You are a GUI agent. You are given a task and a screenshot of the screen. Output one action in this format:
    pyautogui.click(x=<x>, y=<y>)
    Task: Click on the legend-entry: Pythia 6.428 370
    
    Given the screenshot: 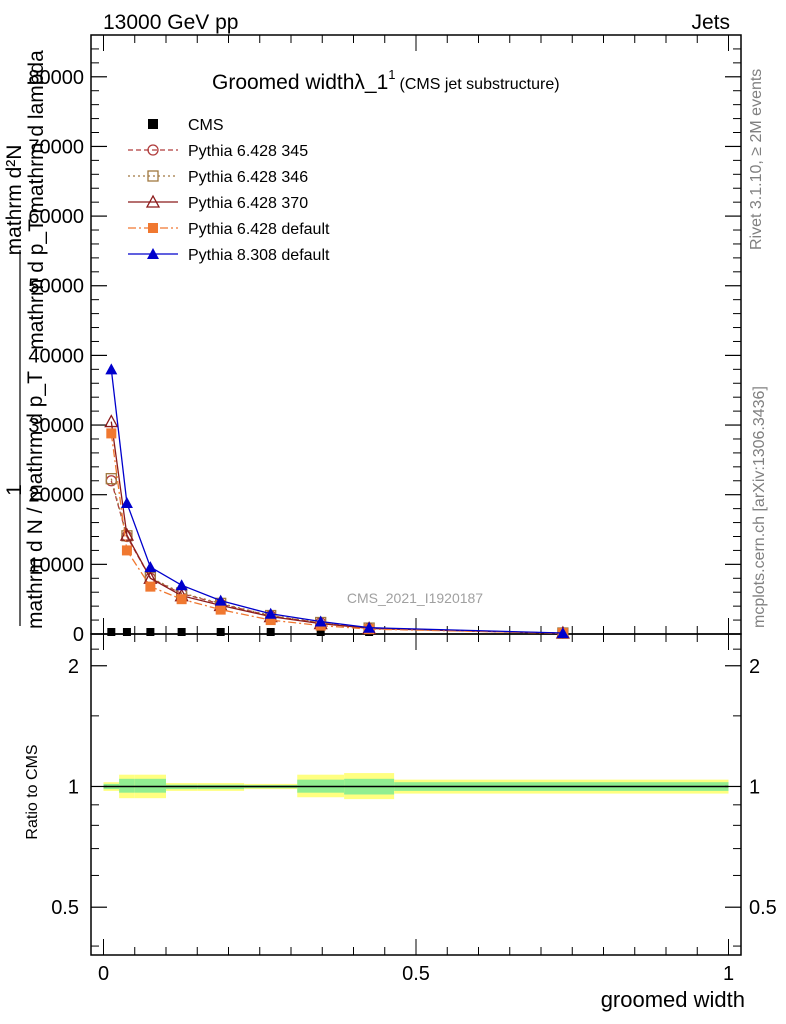 What is the action you would take?
    pyautogui.click(x=218, y=203)
    